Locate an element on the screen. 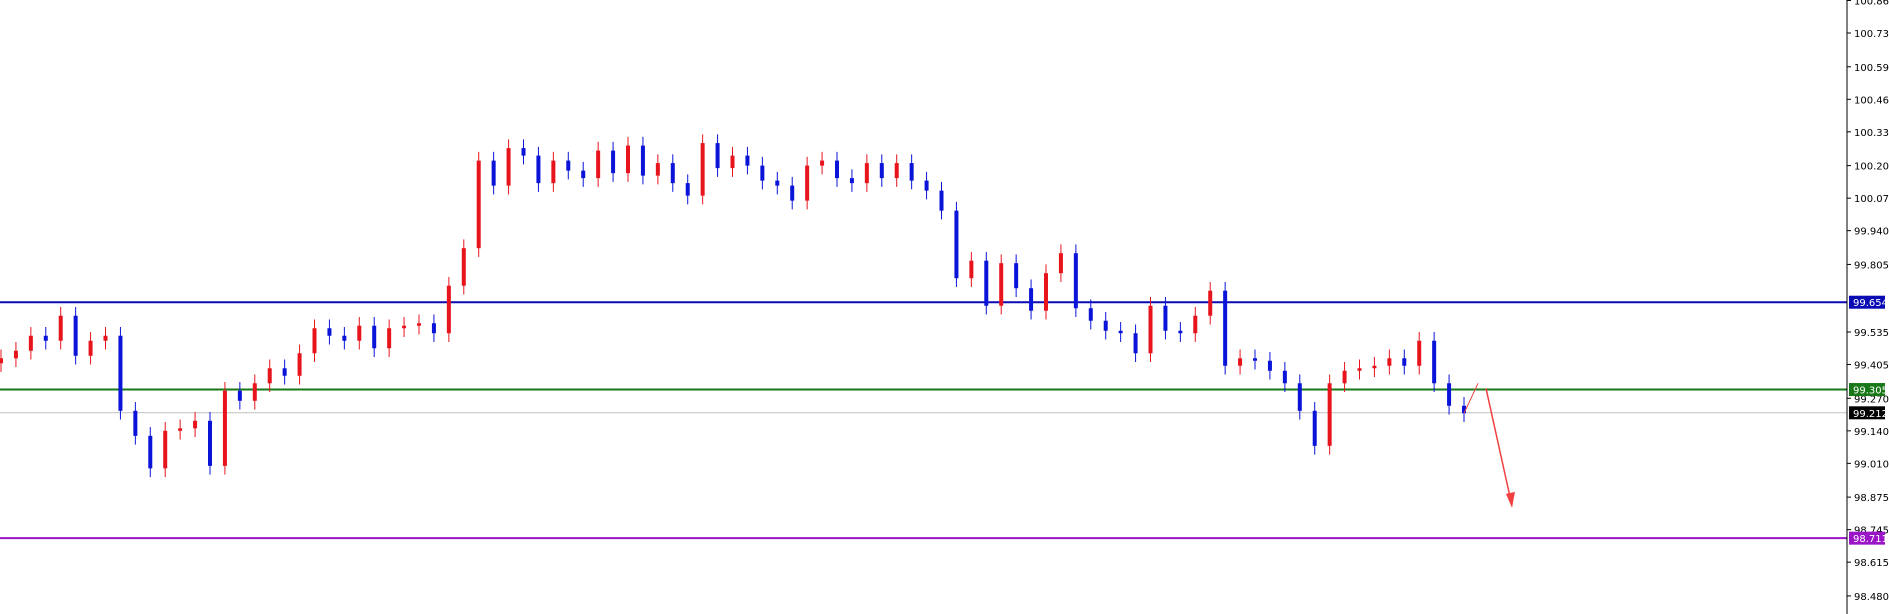 The width and height of the screenshot is (1889, 614). tick-label: 98.480 is located at coordinates (1871, 597).